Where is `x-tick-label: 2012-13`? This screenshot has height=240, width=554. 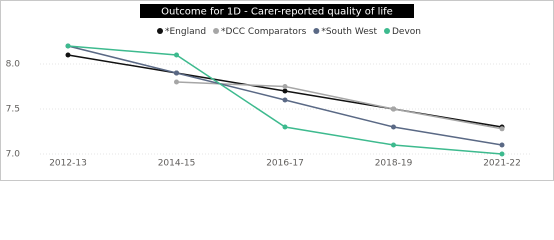 x-tick-label: 2012-13 is located at coordinates (68, 164).